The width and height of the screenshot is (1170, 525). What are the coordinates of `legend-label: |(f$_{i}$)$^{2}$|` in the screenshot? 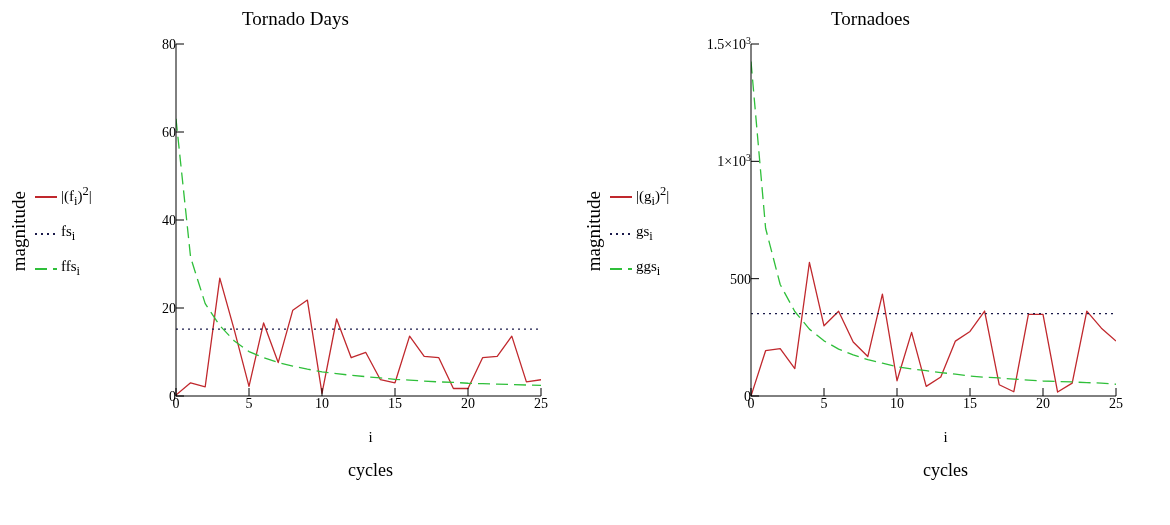 It's located at (76, 196).